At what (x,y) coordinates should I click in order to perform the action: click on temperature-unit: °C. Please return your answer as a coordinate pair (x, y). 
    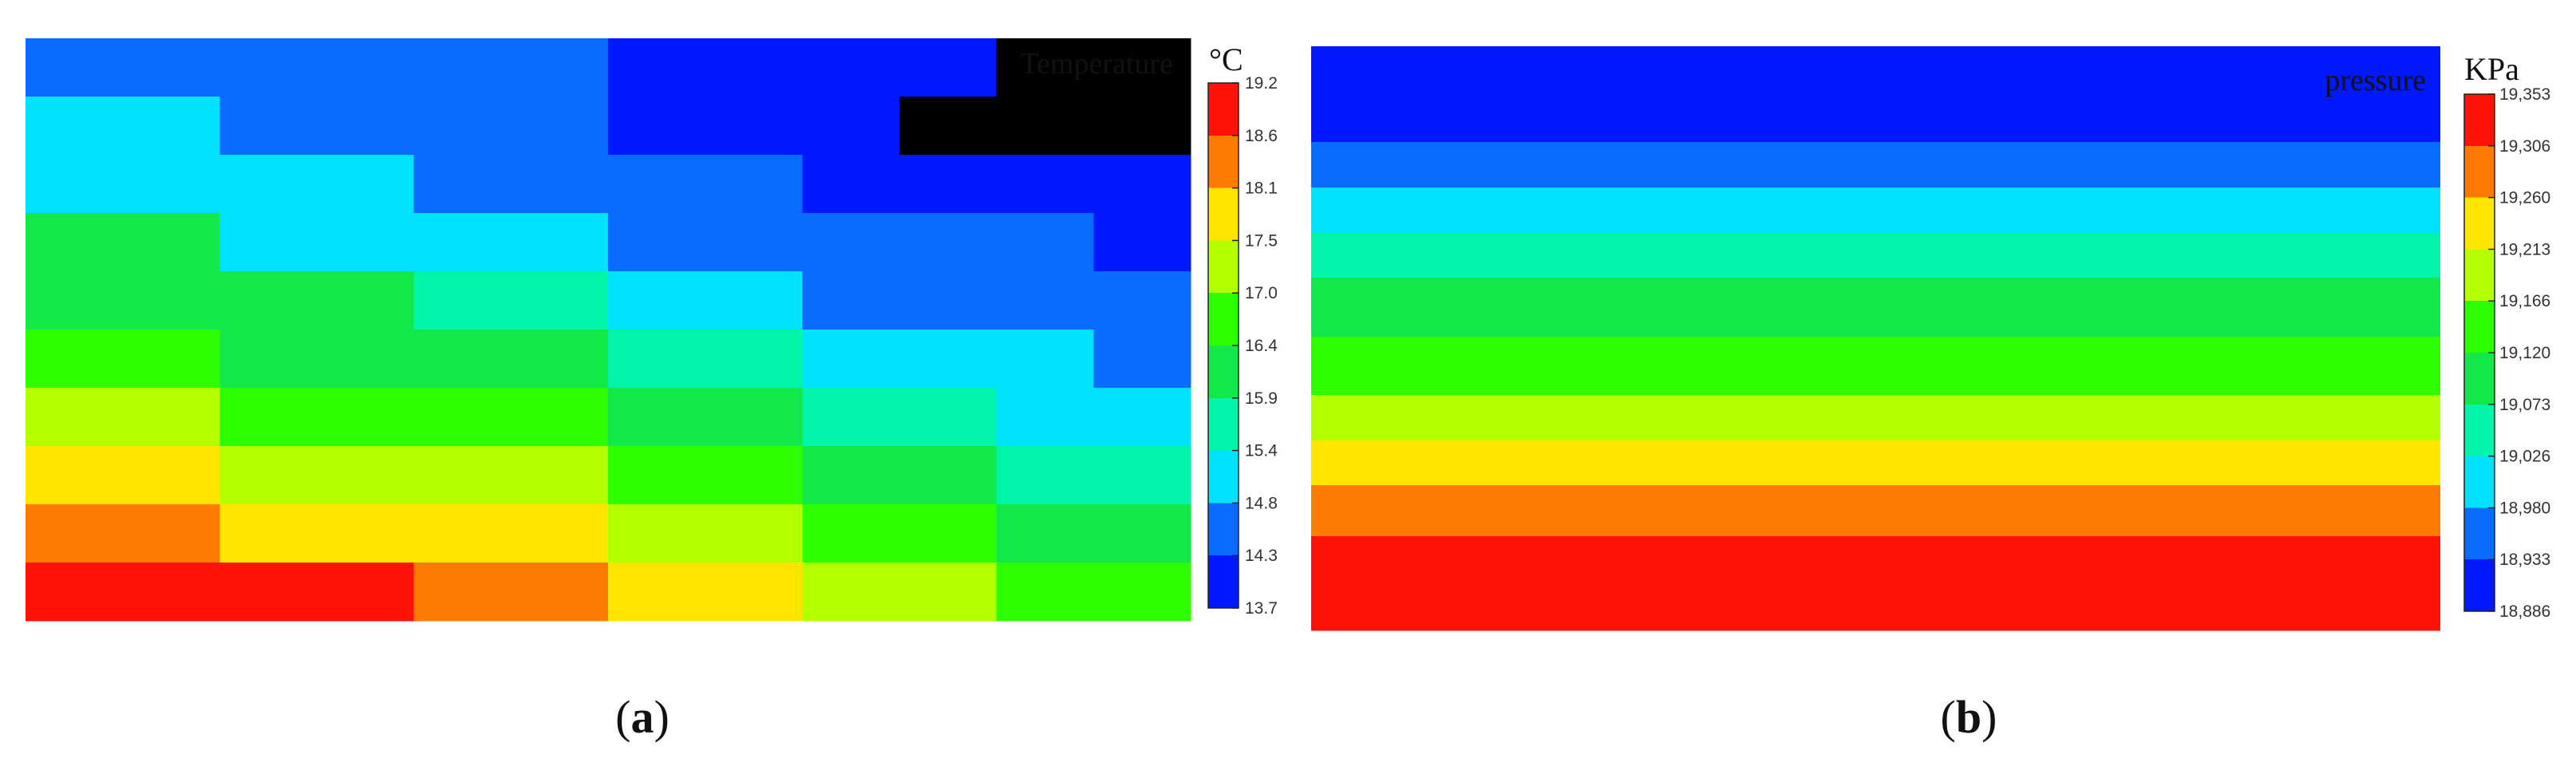
    Looking at the image, I should click on (1226, 59).